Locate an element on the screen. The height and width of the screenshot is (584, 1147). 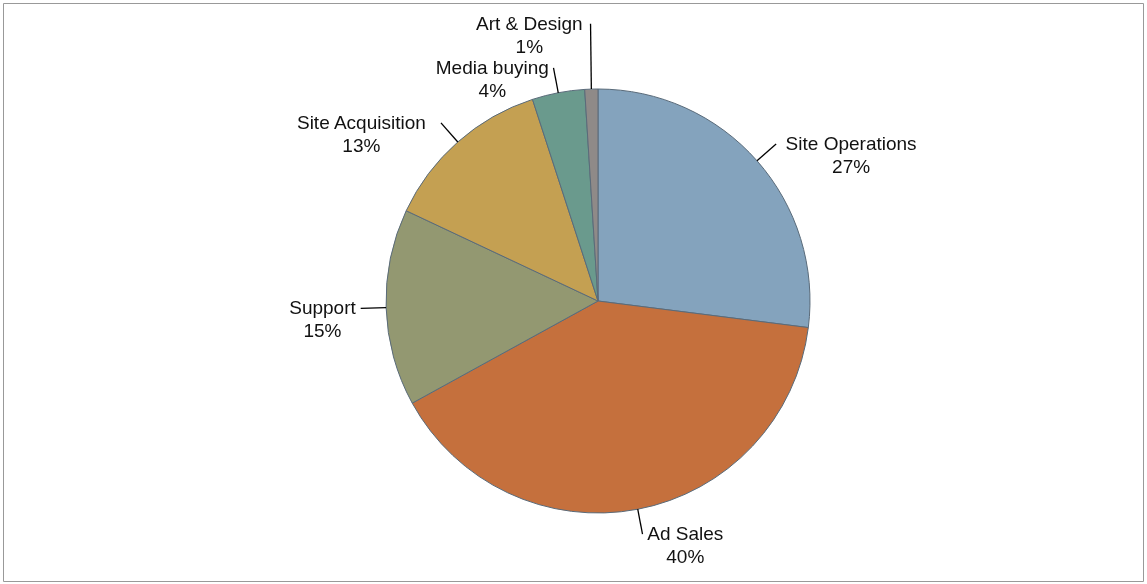
data-label: 15% is located at coordinates (322, 331).